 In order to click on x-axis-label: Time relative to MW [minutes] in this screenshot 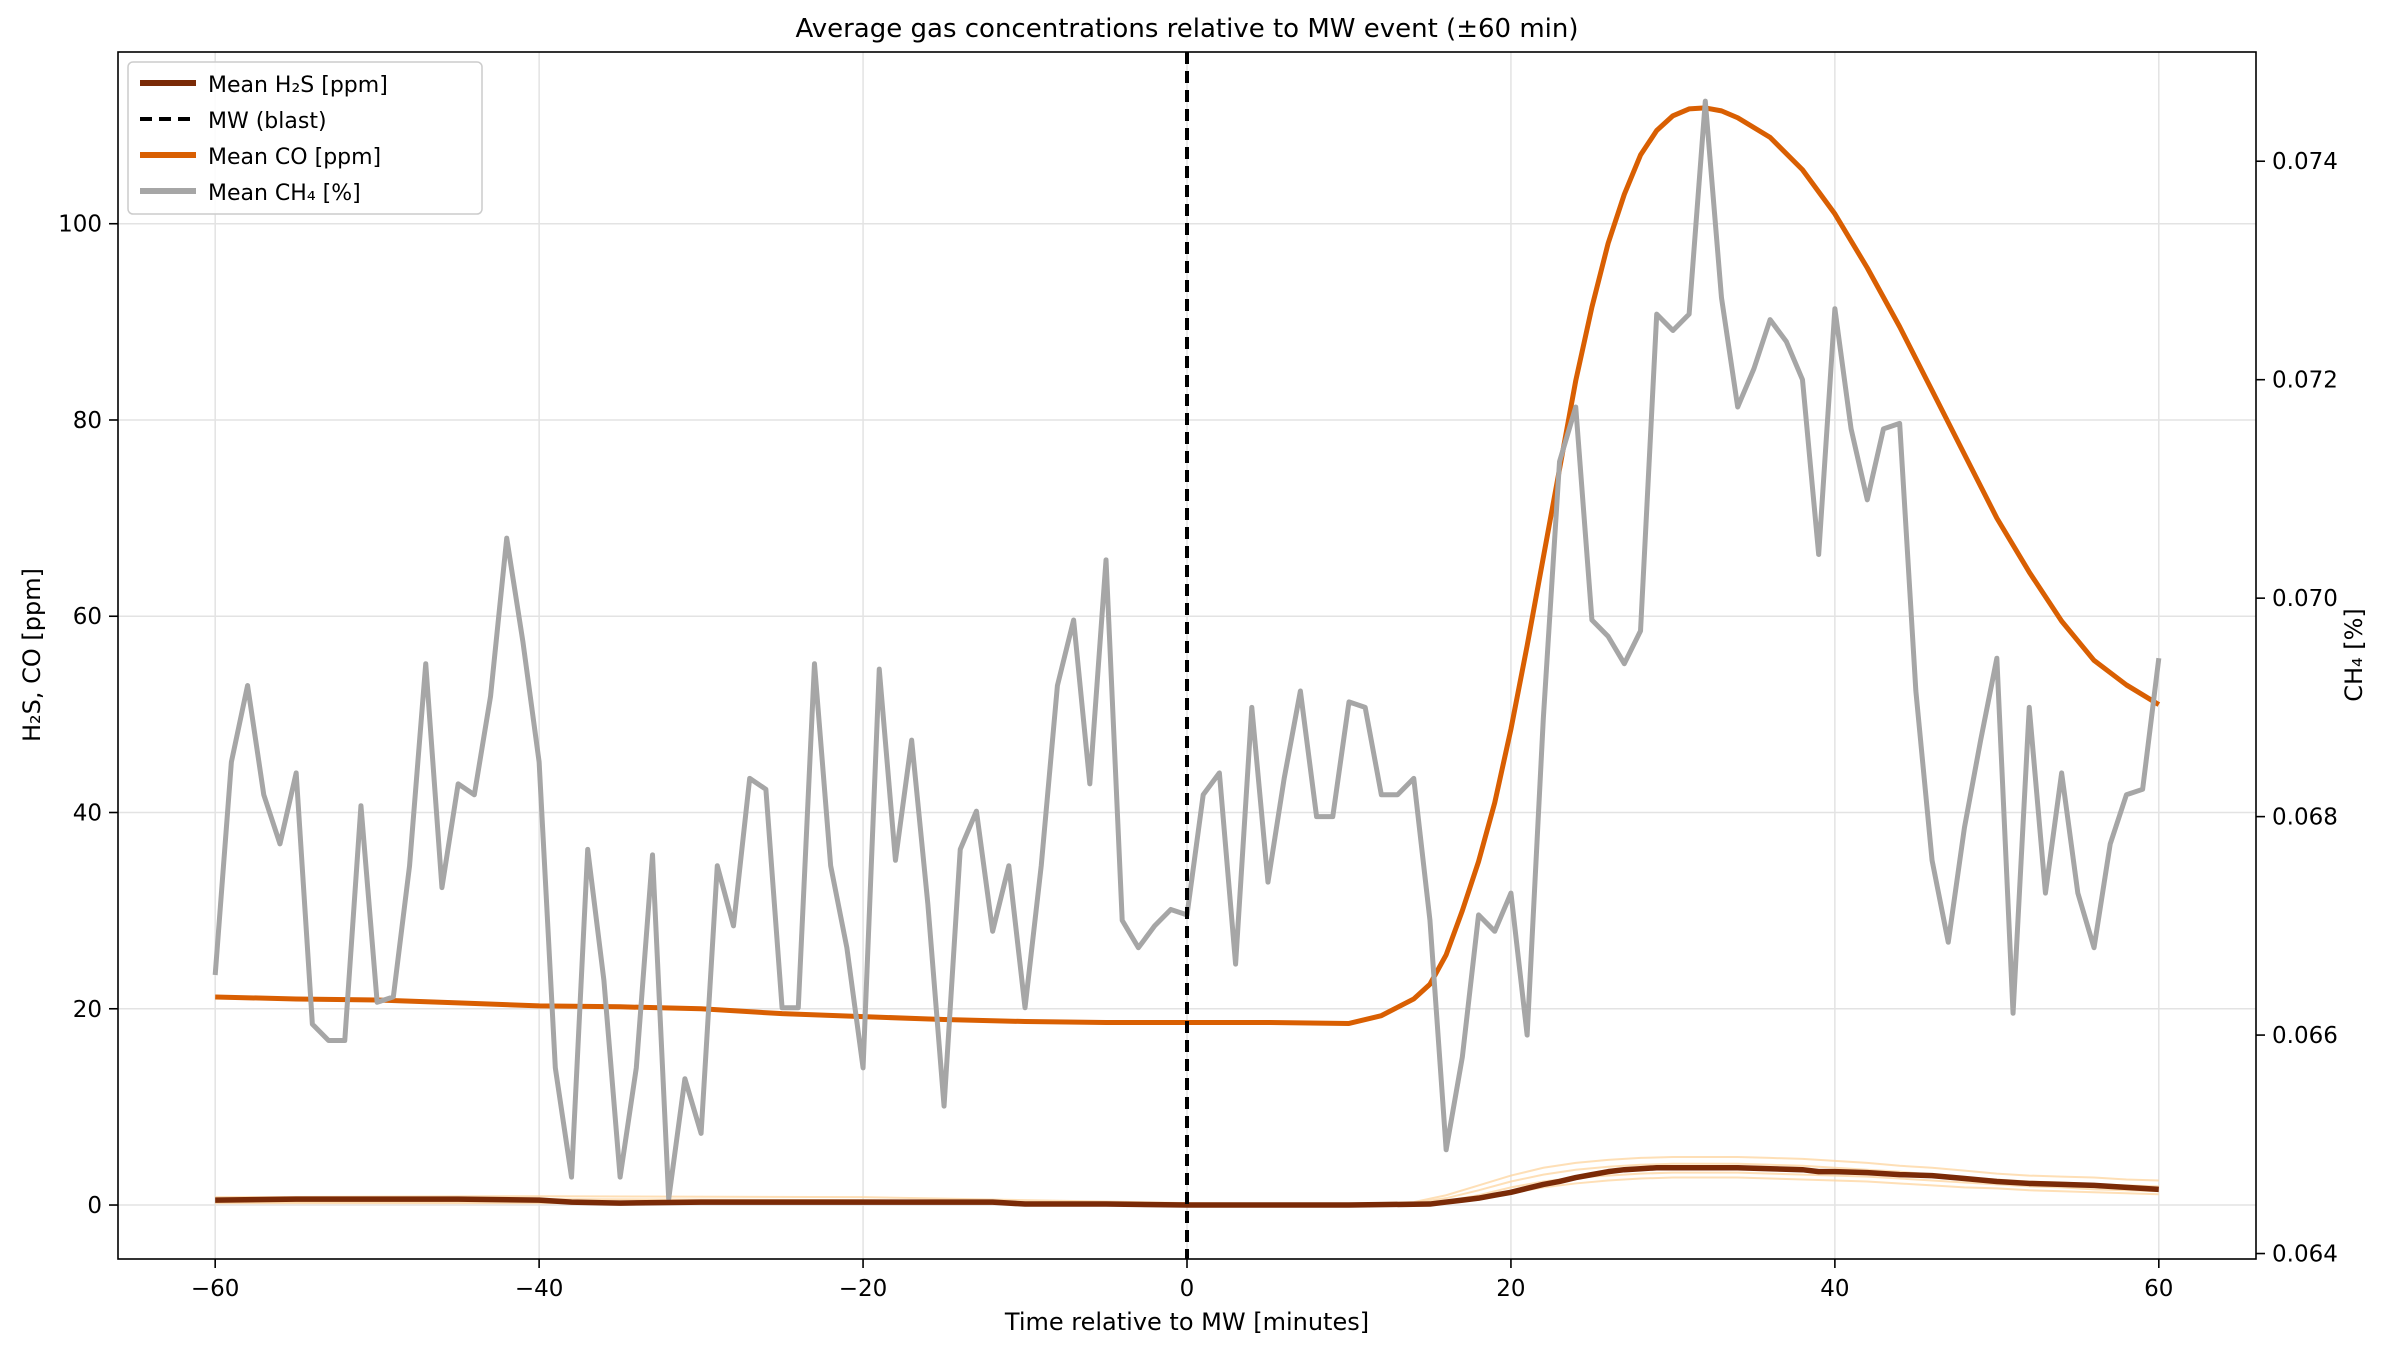, I will do `click(1186, 1322)`.